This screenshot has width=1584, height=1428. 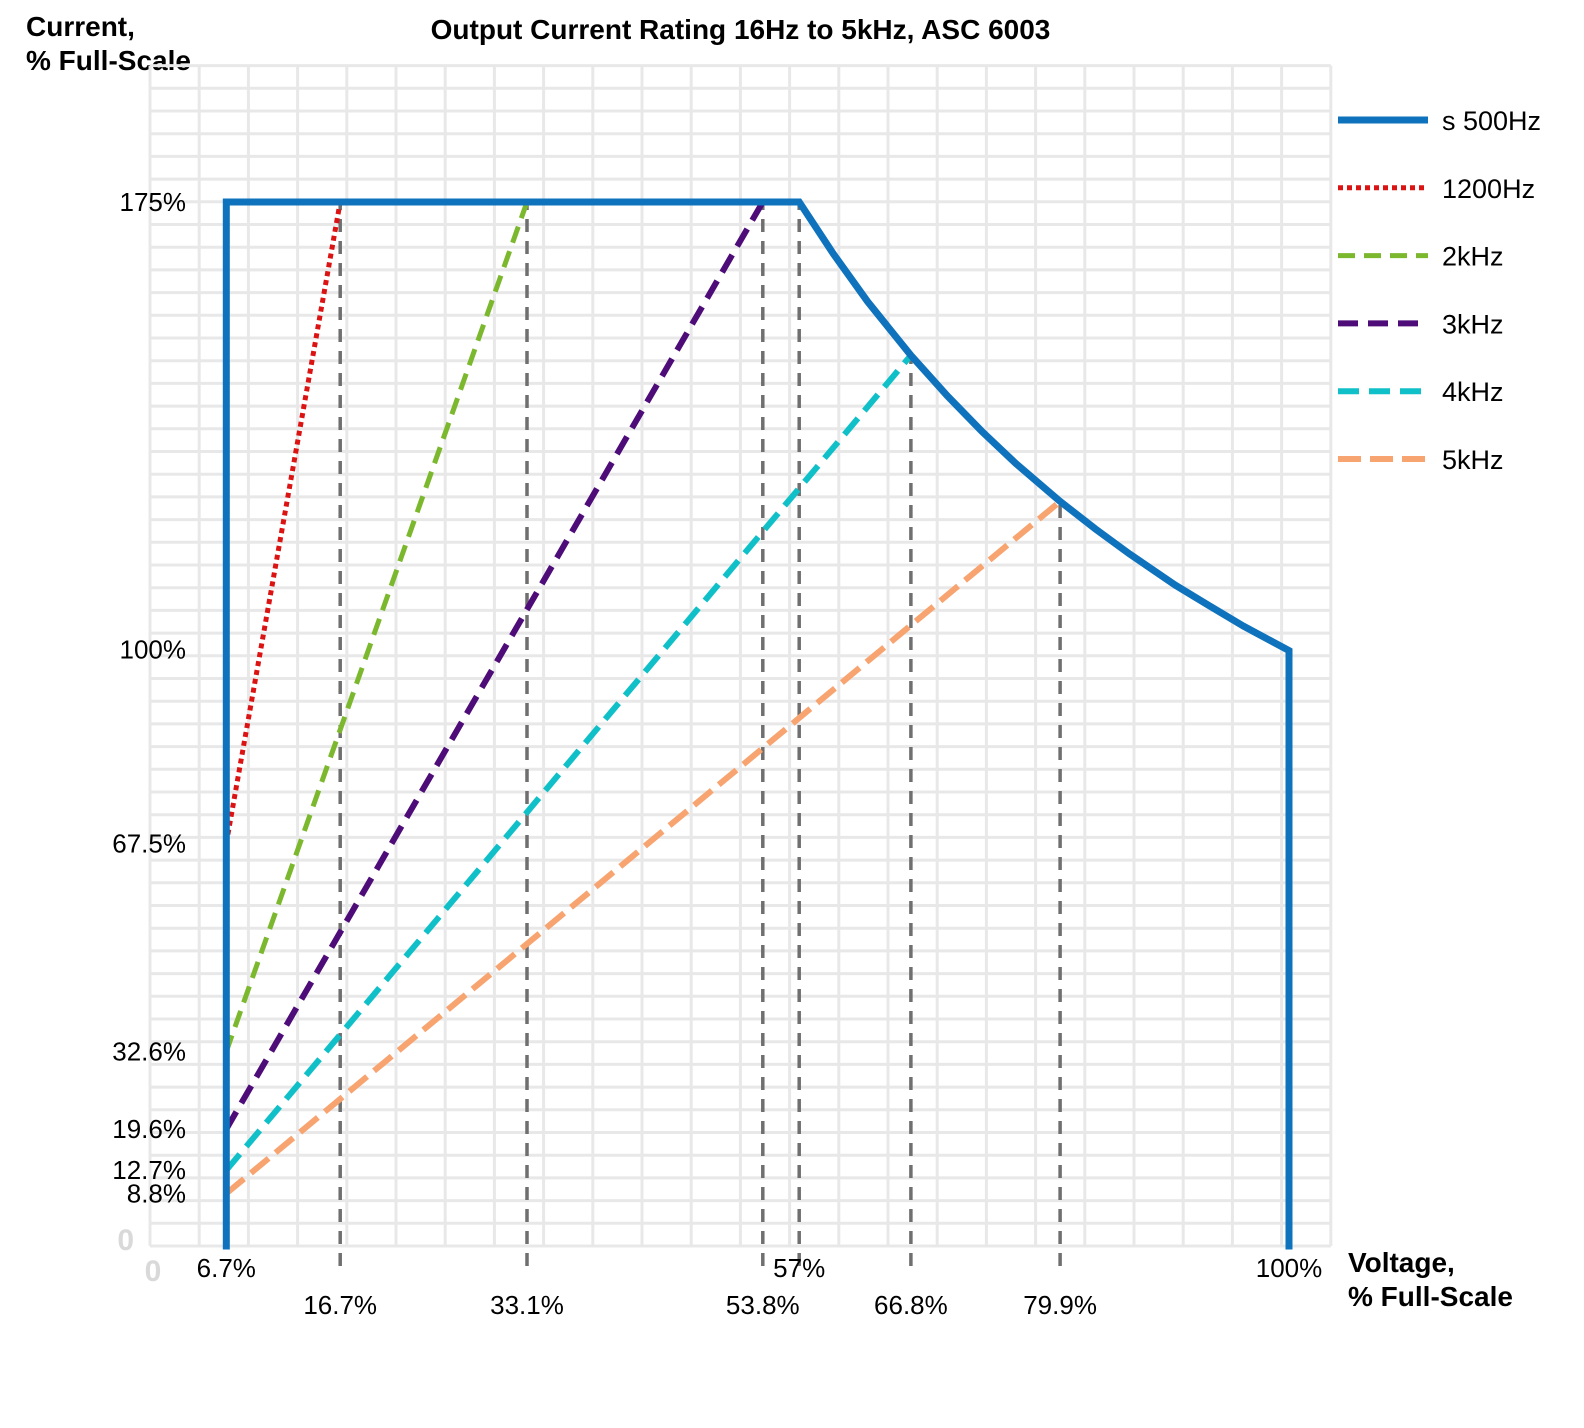 I want to click on legend-item-4khz: 4kHz, so click(x=1421, y=392).